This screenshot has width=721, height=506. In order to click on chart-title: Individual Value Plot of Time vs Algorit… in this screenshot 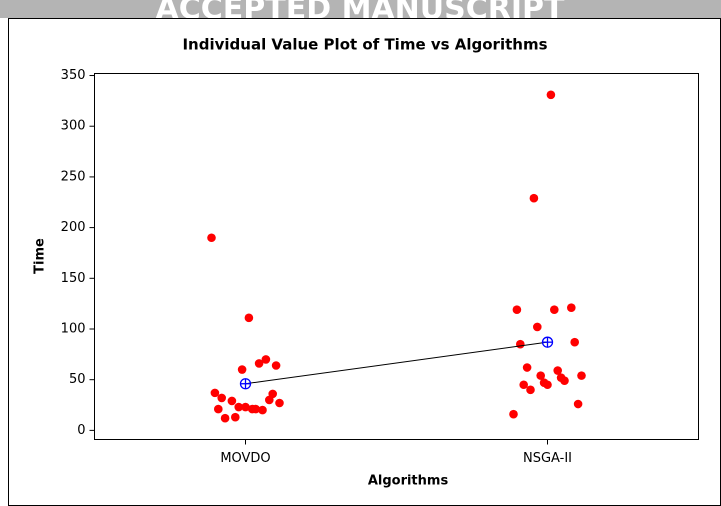, I will do `click(364, 45)`.